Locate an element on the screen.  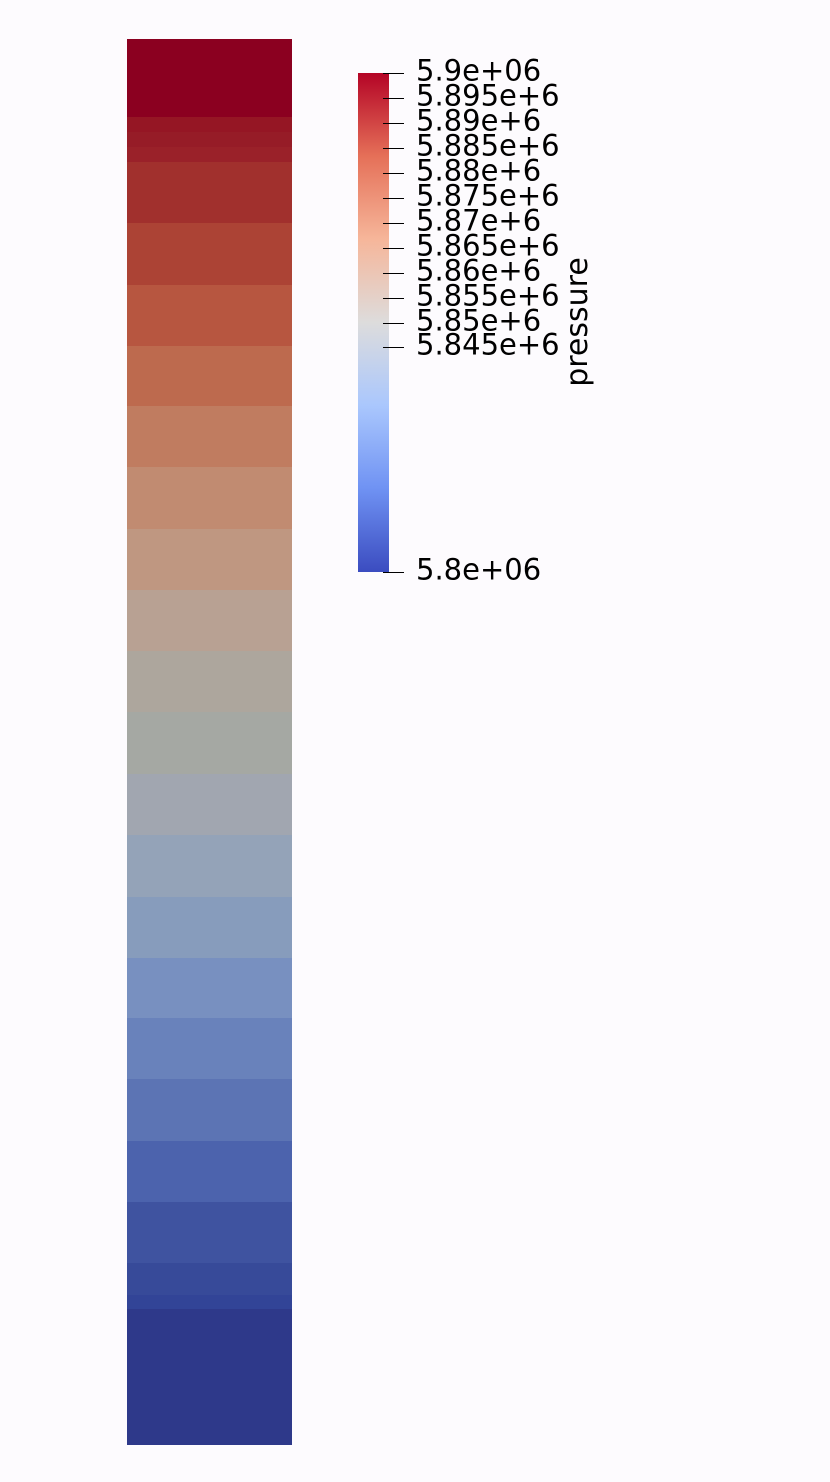
scalar-bar-tick-label: 5.865e+6 is located at coordinates (488, 245).